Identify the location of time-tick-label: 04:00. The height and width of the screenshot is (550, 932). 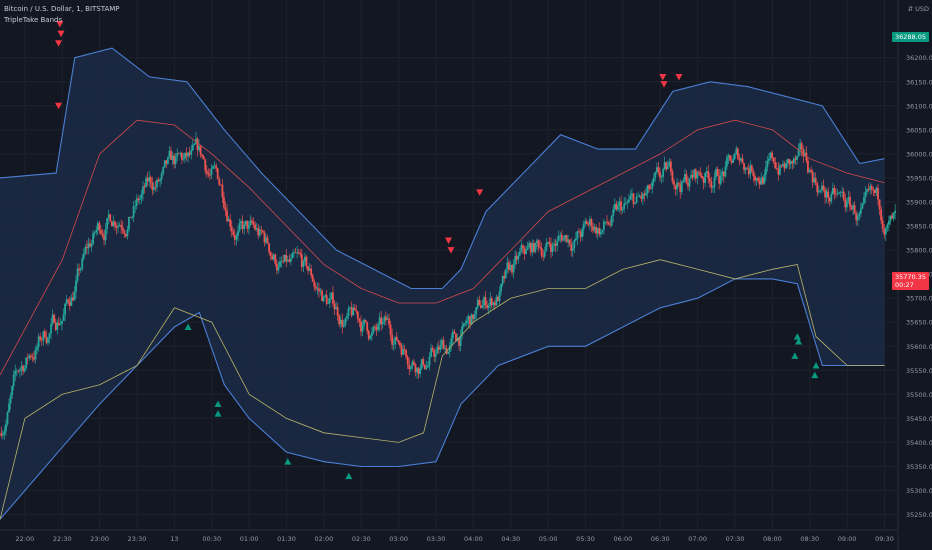
(473, 539).